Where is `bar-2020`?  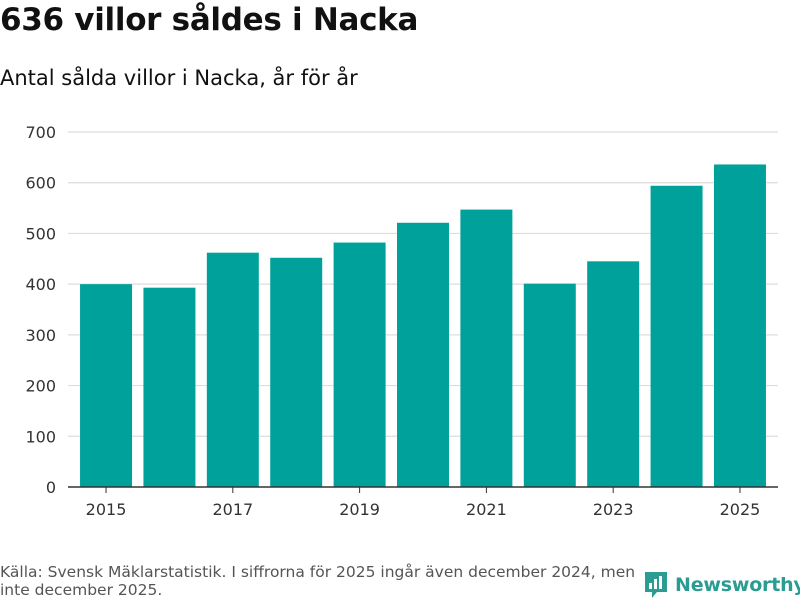 bar-2020 is located at coordinates (423, 354).